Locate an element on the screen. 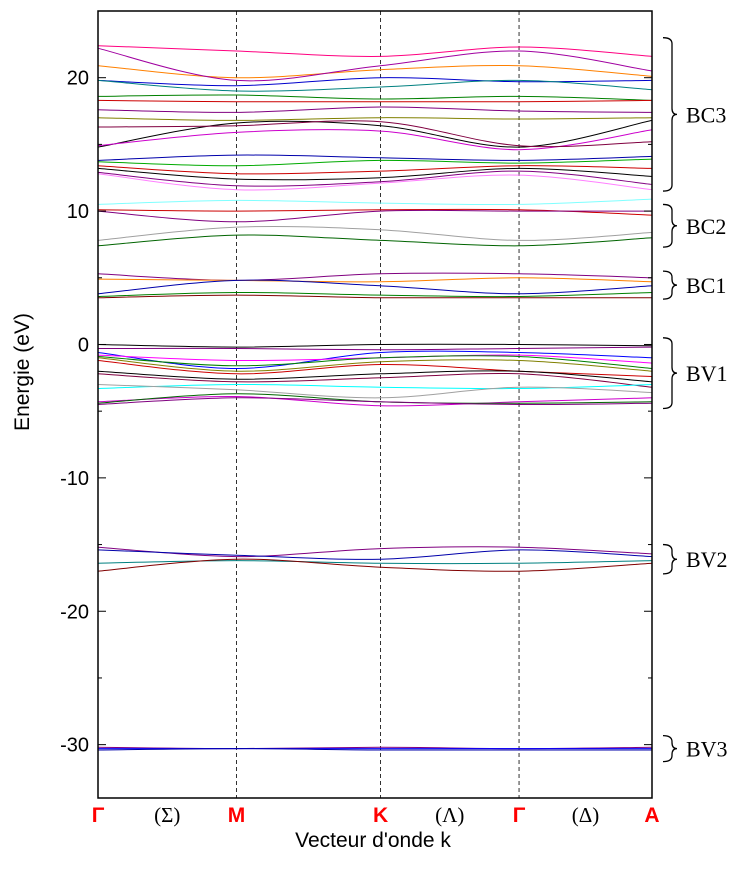 The width and height of the screenshot is (748, 871). y-tick-label: 20 is located at coordinates (78, 79).